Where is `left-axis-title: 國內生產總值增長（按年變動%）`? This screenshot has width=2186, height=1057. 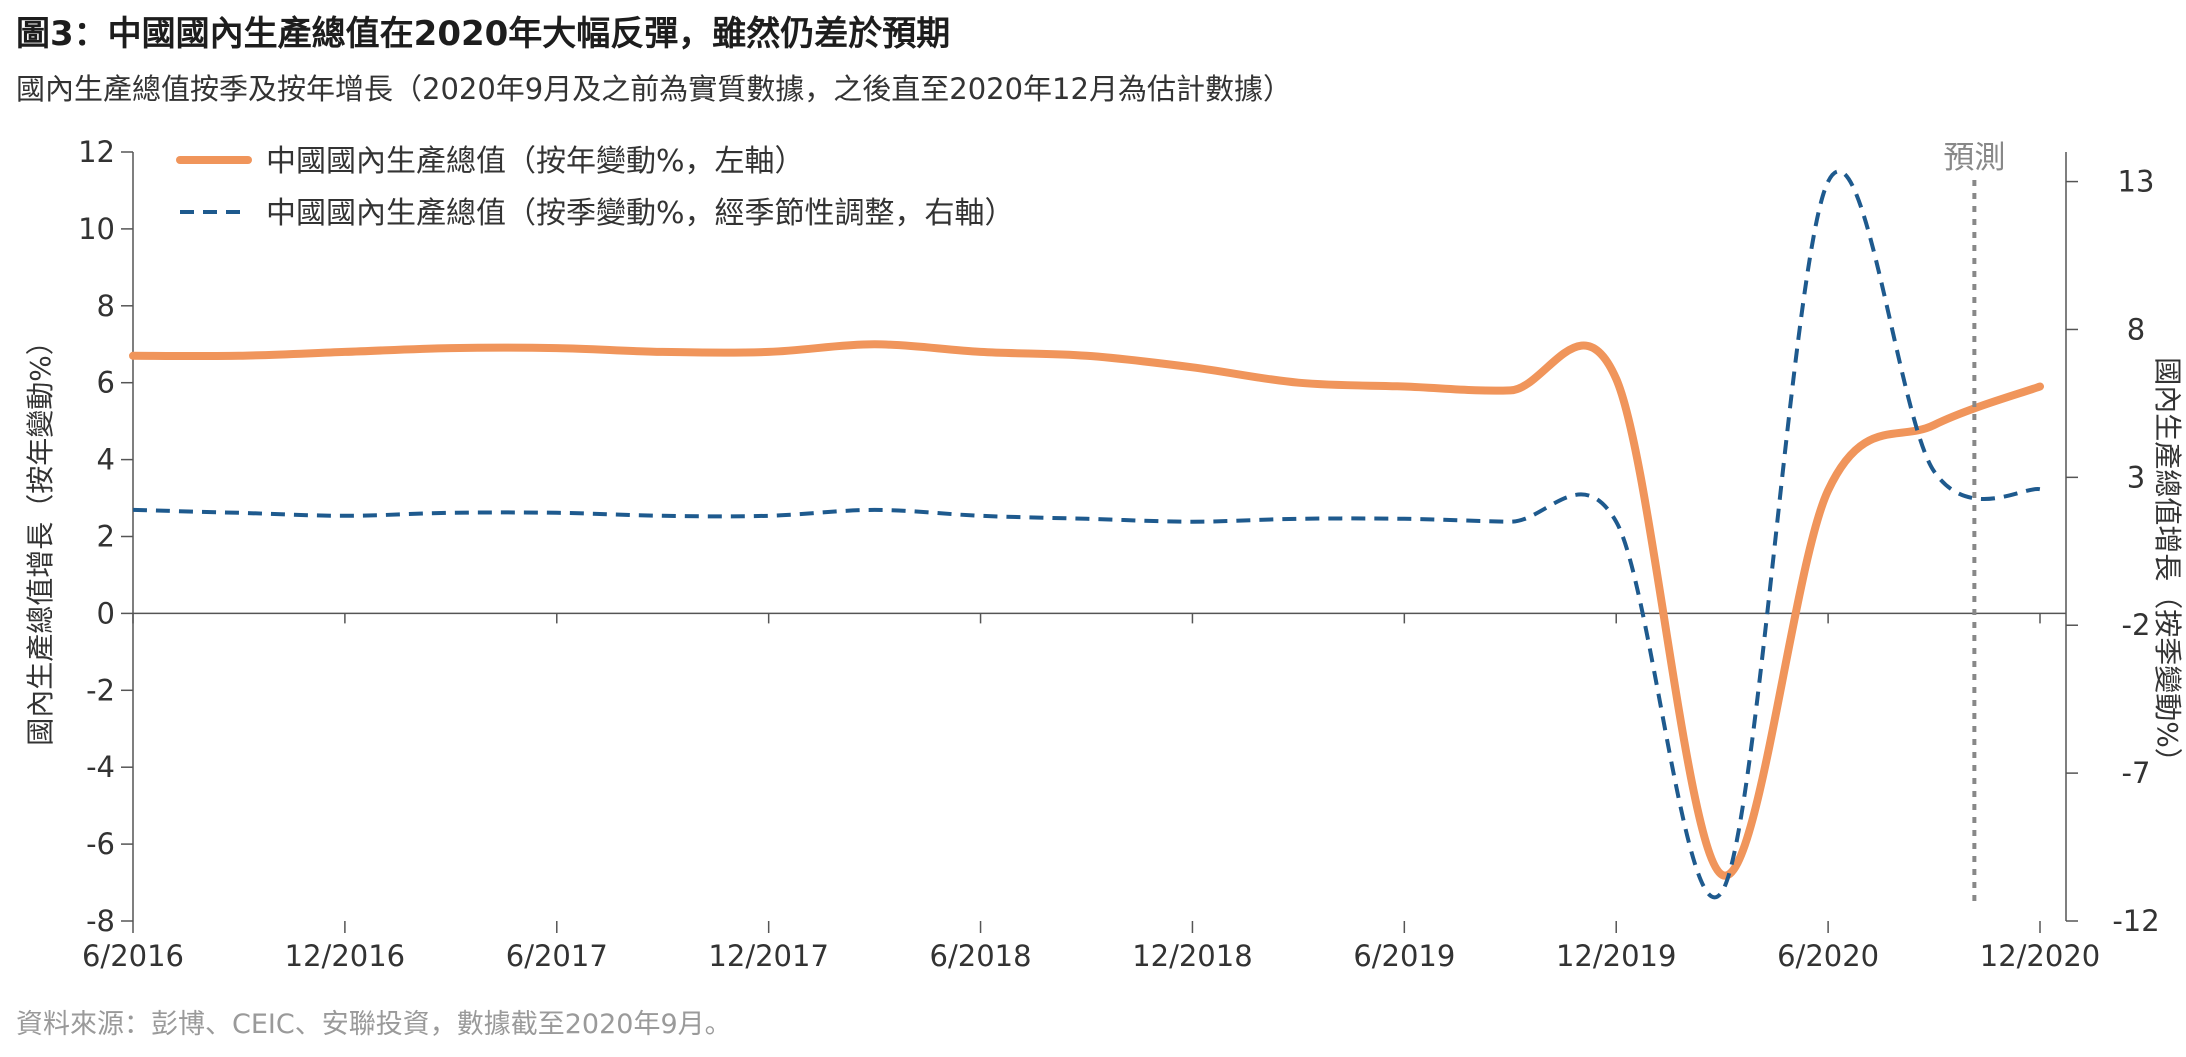 left-axis-title: 國內生產總值增長（按年變動%） is located at coordinates (40, 536).